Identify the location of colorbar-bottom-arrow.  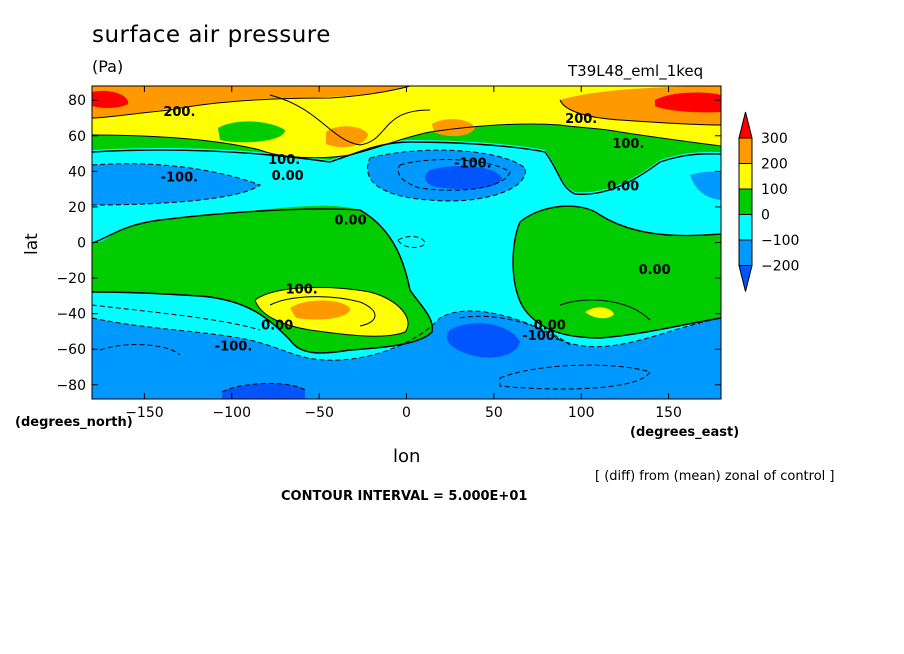
(745, 278).